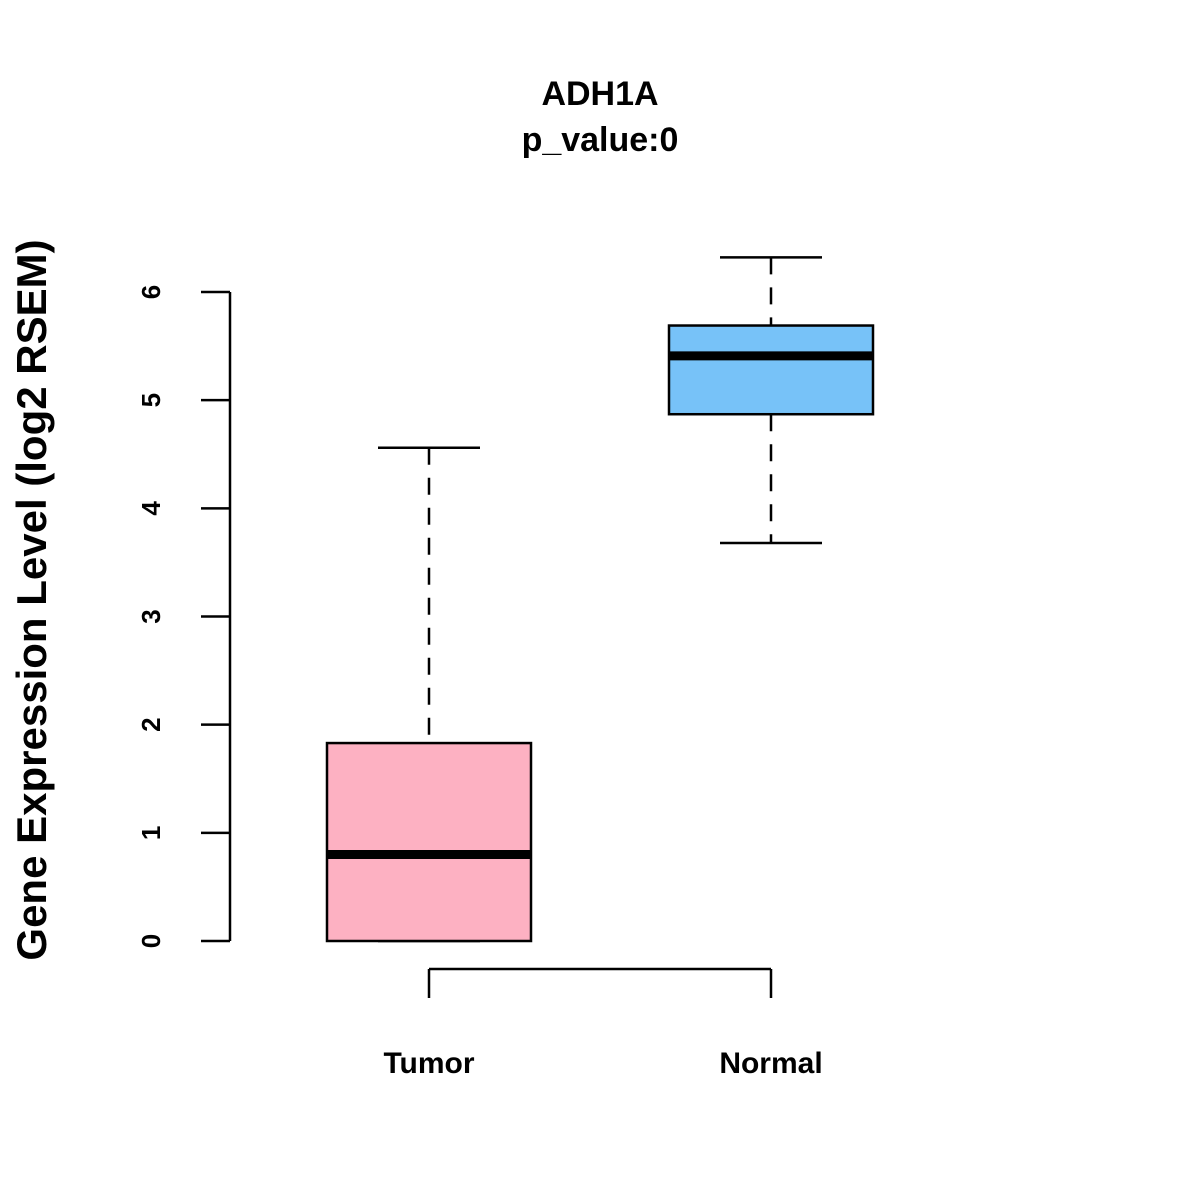  I want to click on y-tick-label-3: 3, so click(151, 616).